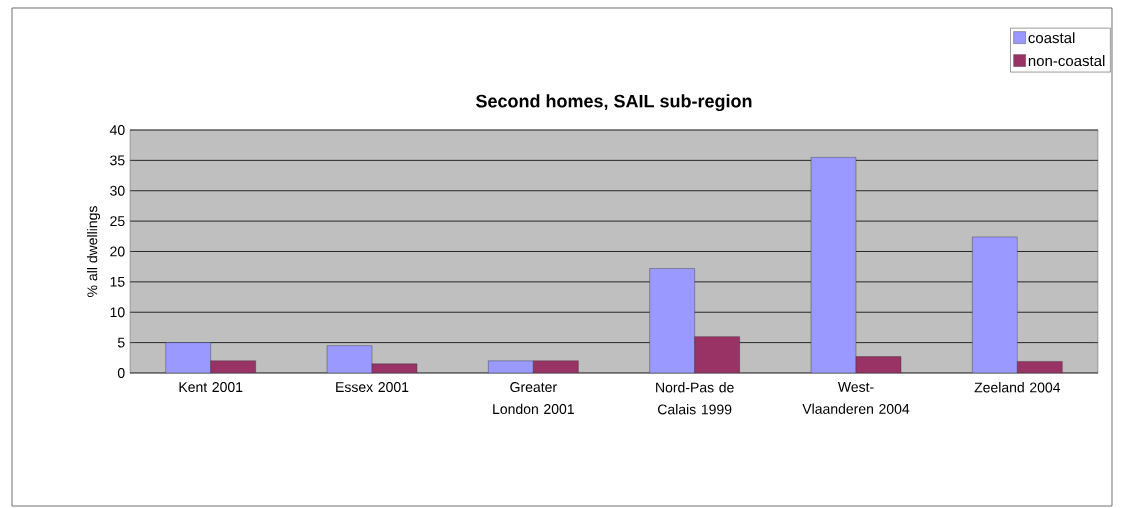 The height and width of the screenshot is (508, 1122). Describe the element at coordinates (117, 160) in the screenshot. I see `y-tick-label: 35` at that location.